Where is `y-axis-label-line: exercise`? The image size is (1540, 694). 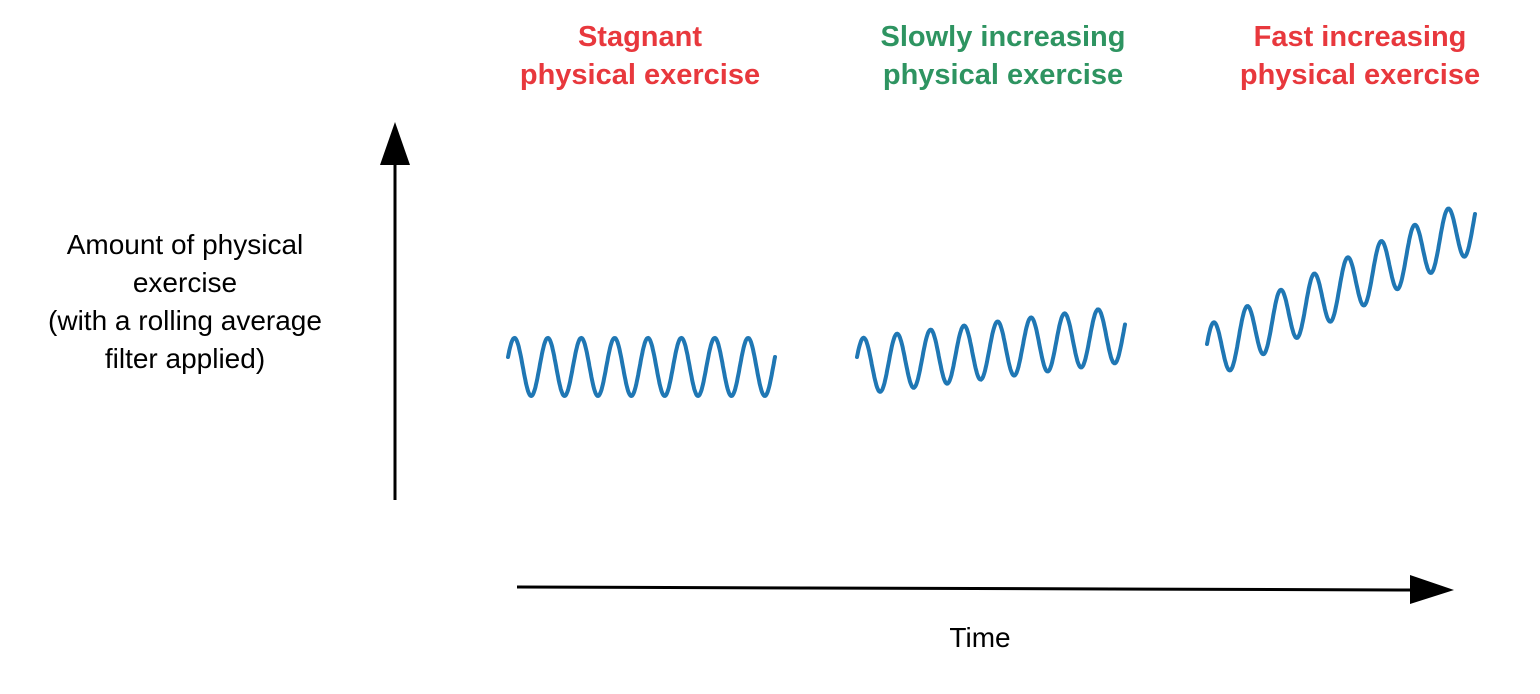 y-axis-label-line: exercise is located at coordinates (185, 282).